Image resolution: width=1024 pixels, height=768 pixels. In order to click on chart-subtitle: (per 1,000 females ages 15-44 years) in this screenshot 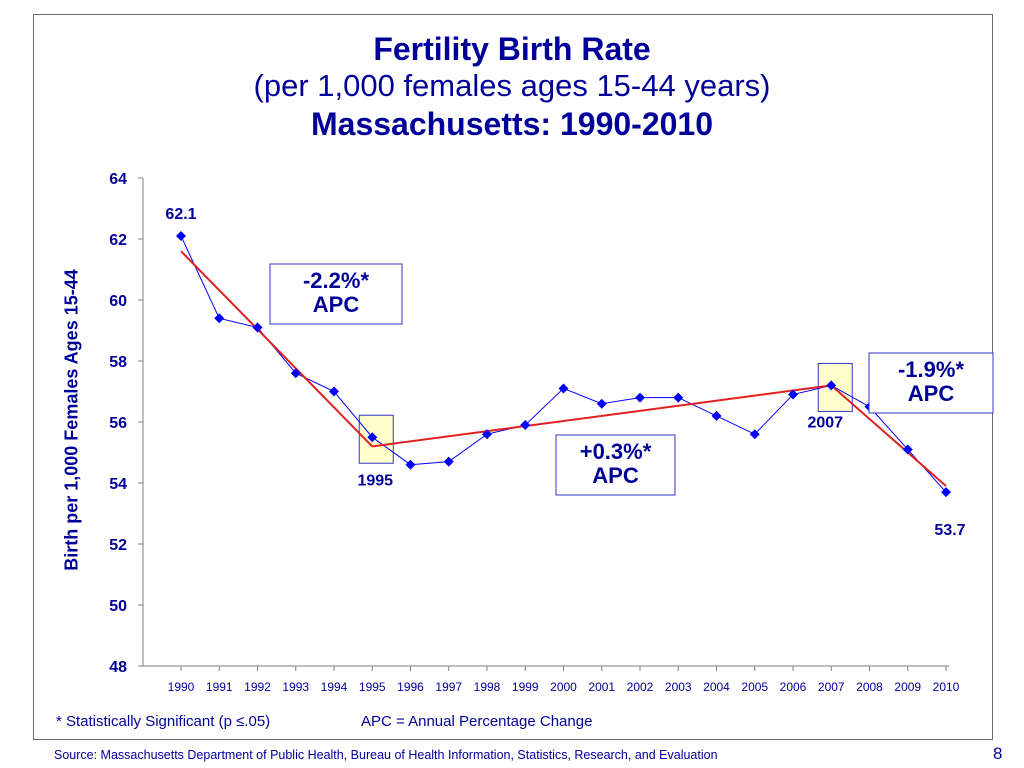, I will do `click(512, 85)`.